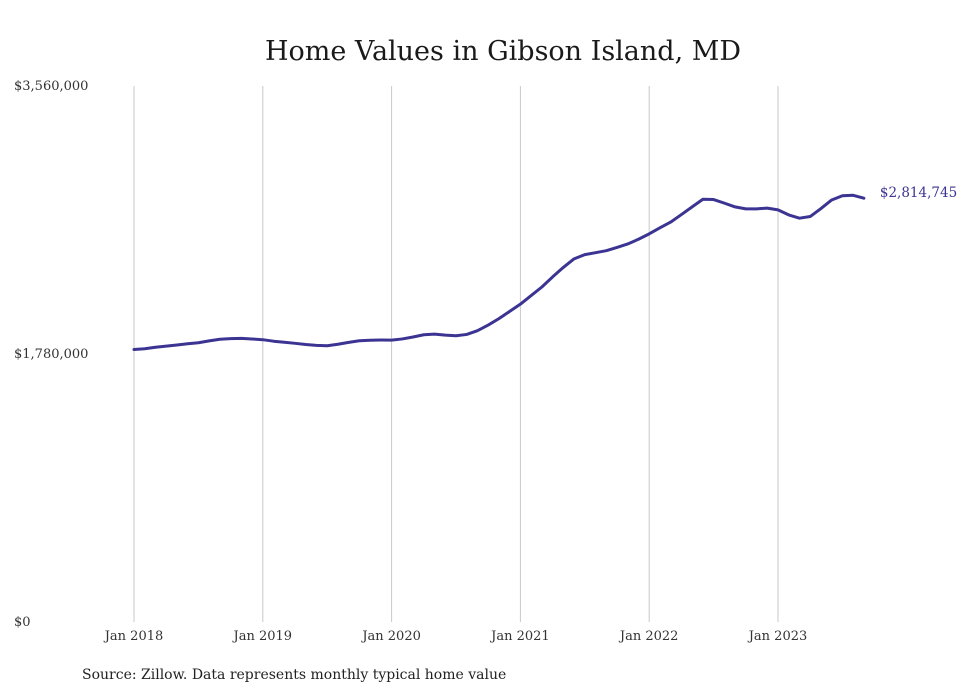  I want to click on y-tick-label: $0, so click(22, 622).